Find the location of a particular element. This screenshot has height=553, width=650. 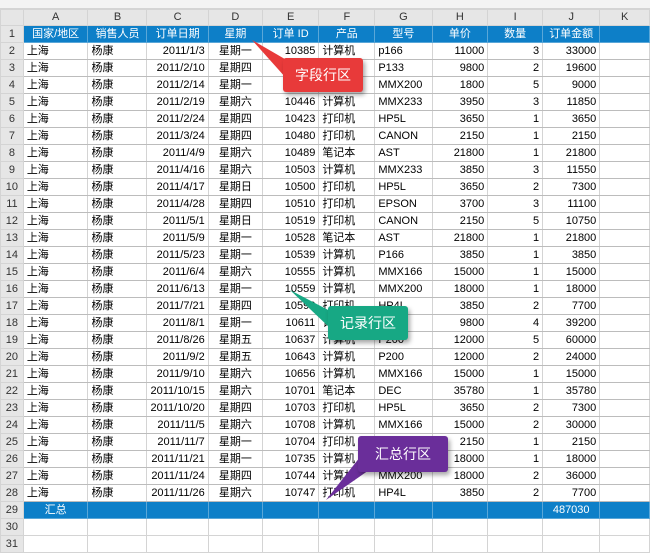

data-cell: 10519 is located at coordinates (290, 221).